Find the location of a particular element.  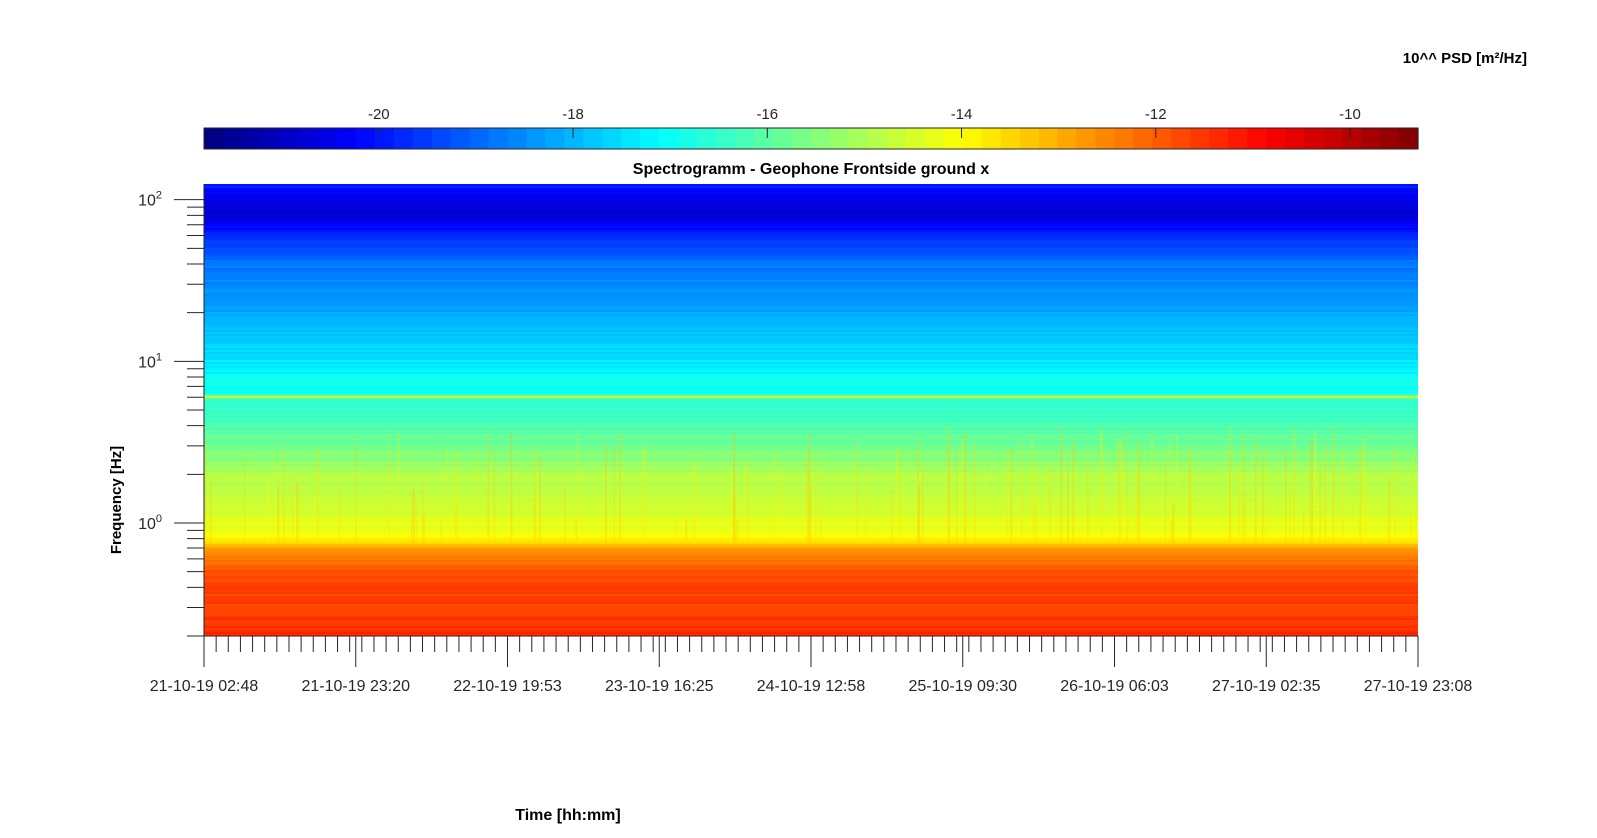

y-axis-label: Frequency [Hz] is located at coordinates (116, 500).